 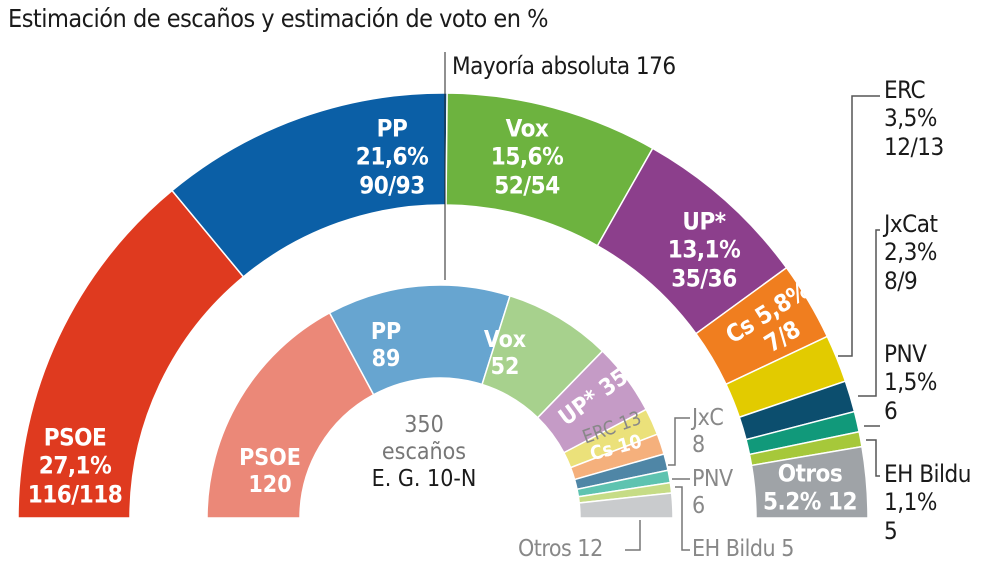 What do you see at coordinates (910, 382) in the screenshot?
I see `outer-label-pnv: PNV 1,5% 6` at bounding box center [910, 382].